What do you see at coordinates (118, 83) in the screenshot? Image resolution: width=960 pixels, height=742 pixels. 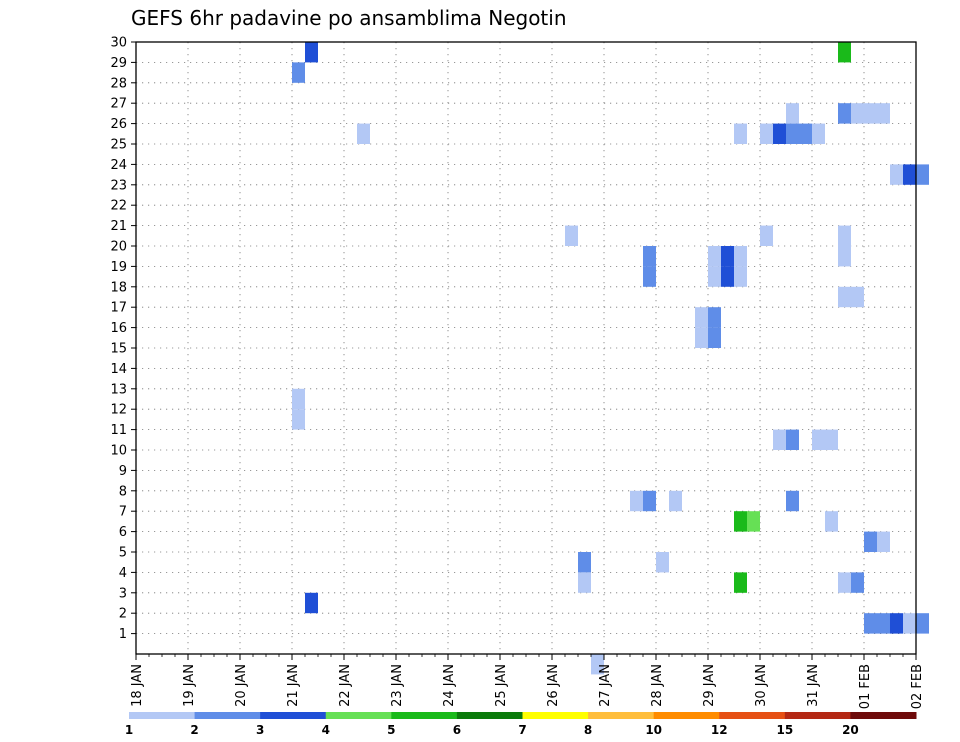 I see `y-tick-label: 28` at bounding box center [118, 83].